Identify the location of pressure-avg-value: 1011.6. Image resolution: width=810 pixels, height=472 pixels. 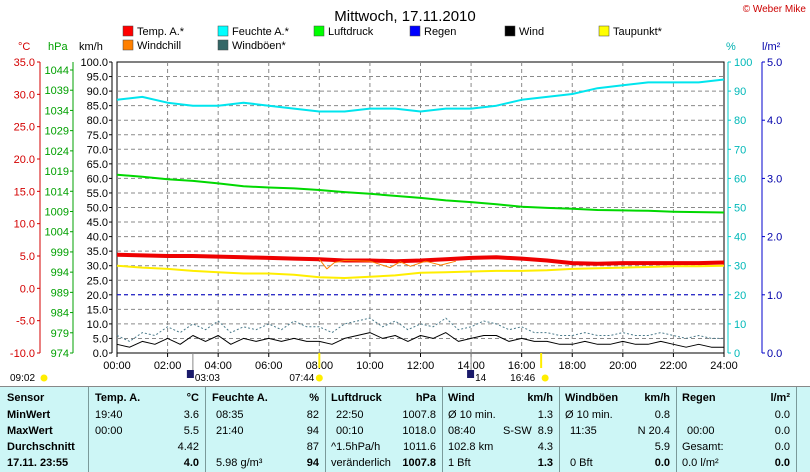
(419, 447).